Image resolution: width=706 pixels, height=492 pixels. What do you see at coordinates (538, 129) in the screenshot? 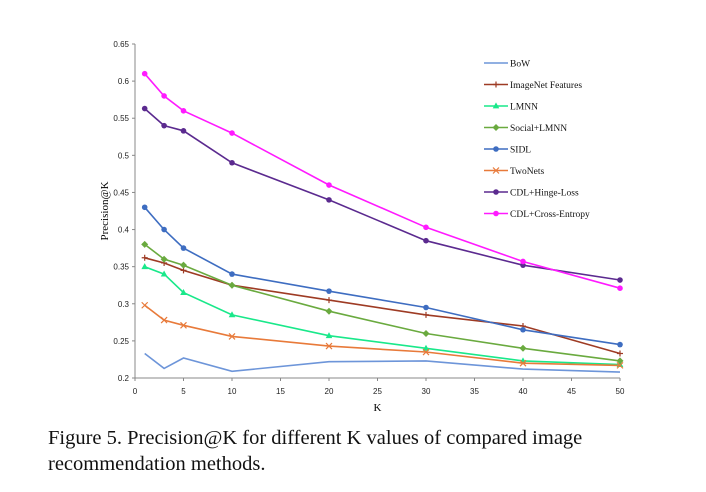
I see `legend-label: Social+LMNN` at bounding box center [538, 129].